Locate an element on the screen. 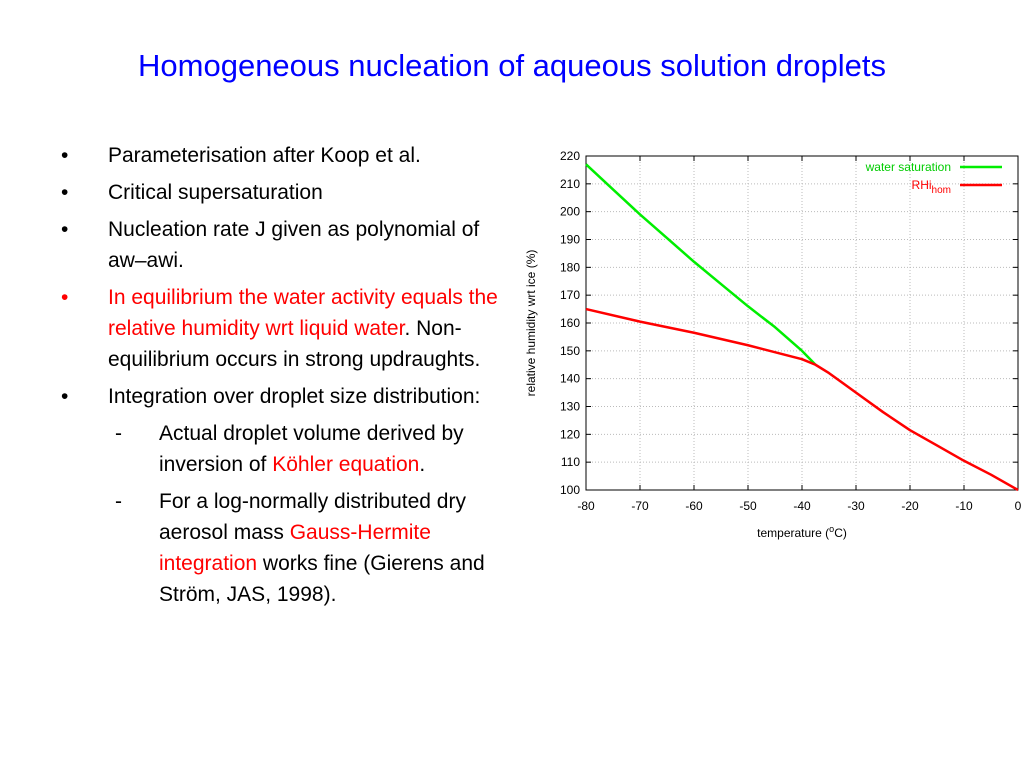 The height and width of the screenshot is (768, 1024). y-tick-label: 180 is located at coordinates (570, 267).